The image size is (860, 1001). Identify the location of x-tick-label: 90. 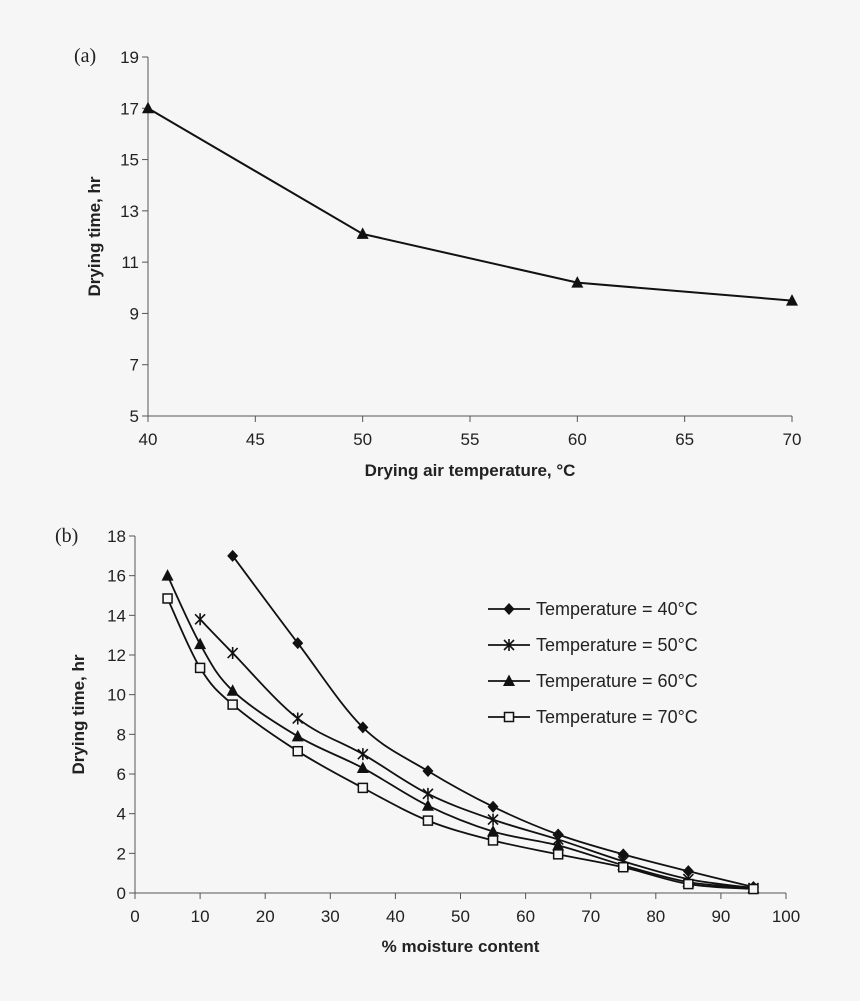
(720, 916).